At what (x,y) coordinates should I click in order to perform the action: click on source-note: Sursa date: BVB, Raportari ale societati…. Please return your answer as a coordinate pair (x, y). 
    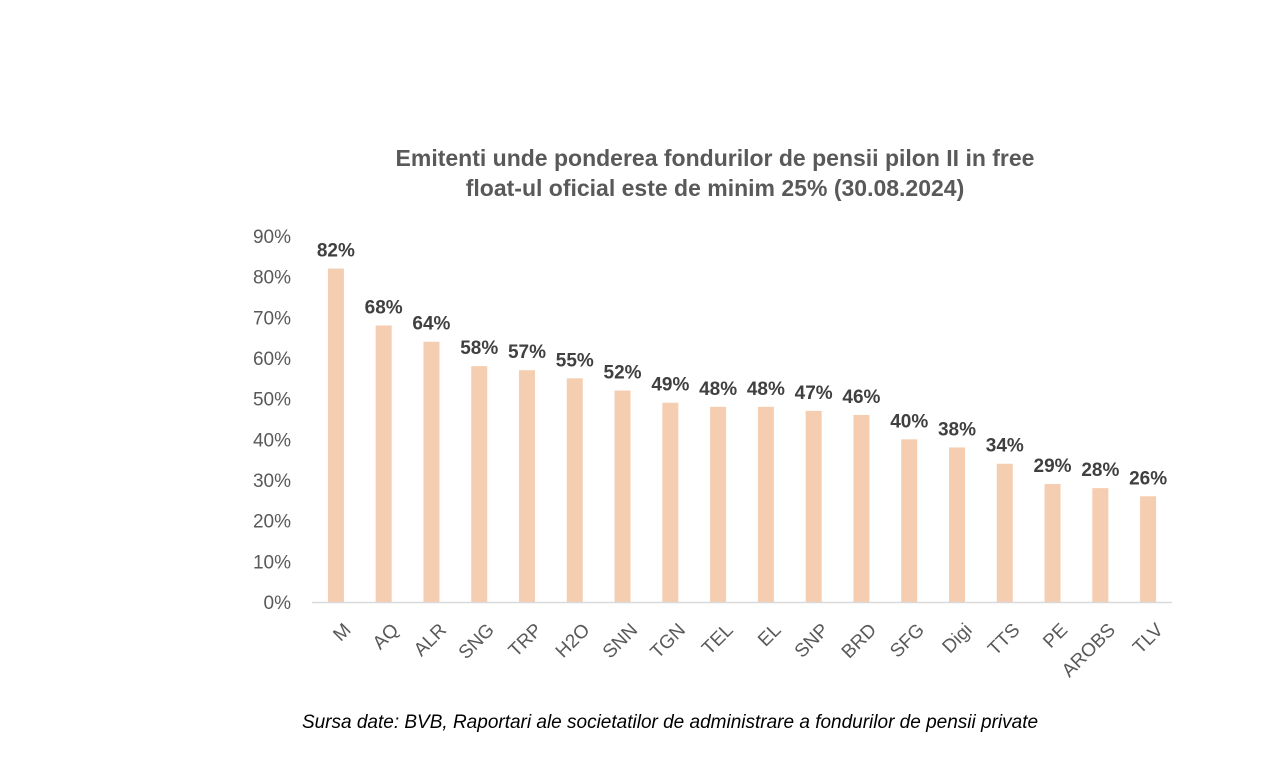
    Looking at the image, I should click on (670, 722).